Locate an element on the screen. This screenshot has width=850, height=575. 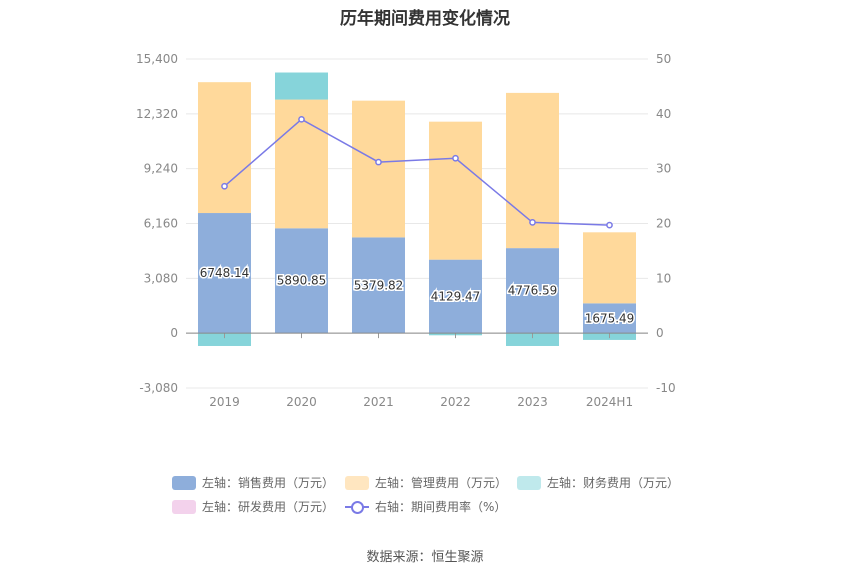
legend-item-finance: 左轴：财务费用（万元） is located at coordinates (598, 482).